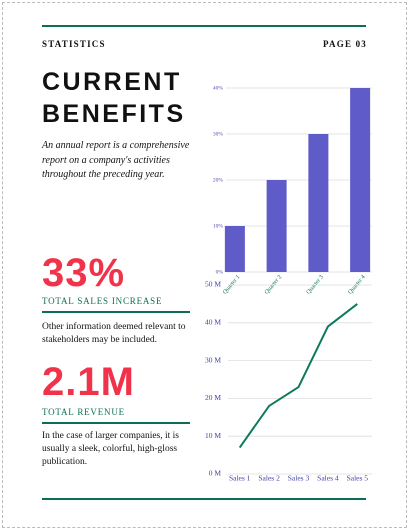  What do you see at coordinates (328, 478) in the screenshot?
I see `x-tick-label: Sales 4` at bounding box center [328, 478].